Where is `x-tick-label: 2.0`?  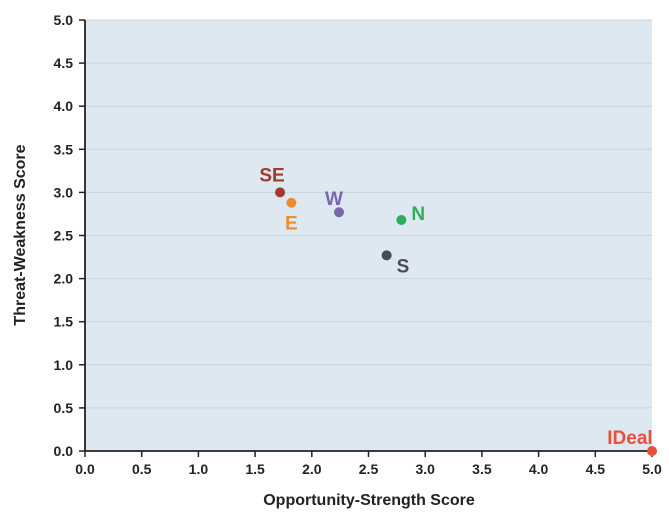
x-tick-label: 2.0 is located at coordinates (312, 469).